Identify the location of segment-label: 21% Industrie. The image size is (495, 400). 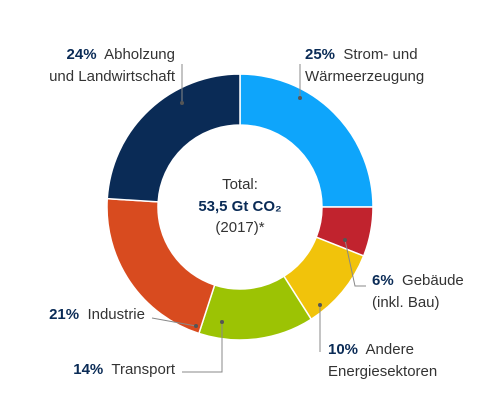
(97, 314).